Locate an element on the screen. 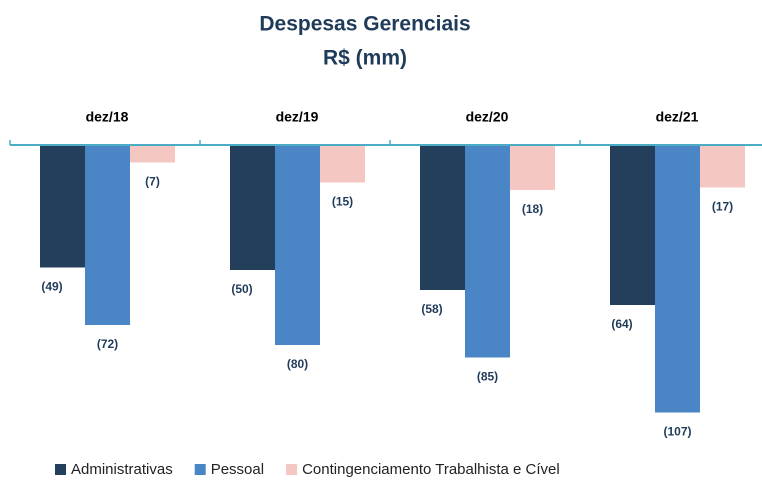 The width and height of the screenshot is (762, 482). data-label: (85) is located at coordinates (487, 377).